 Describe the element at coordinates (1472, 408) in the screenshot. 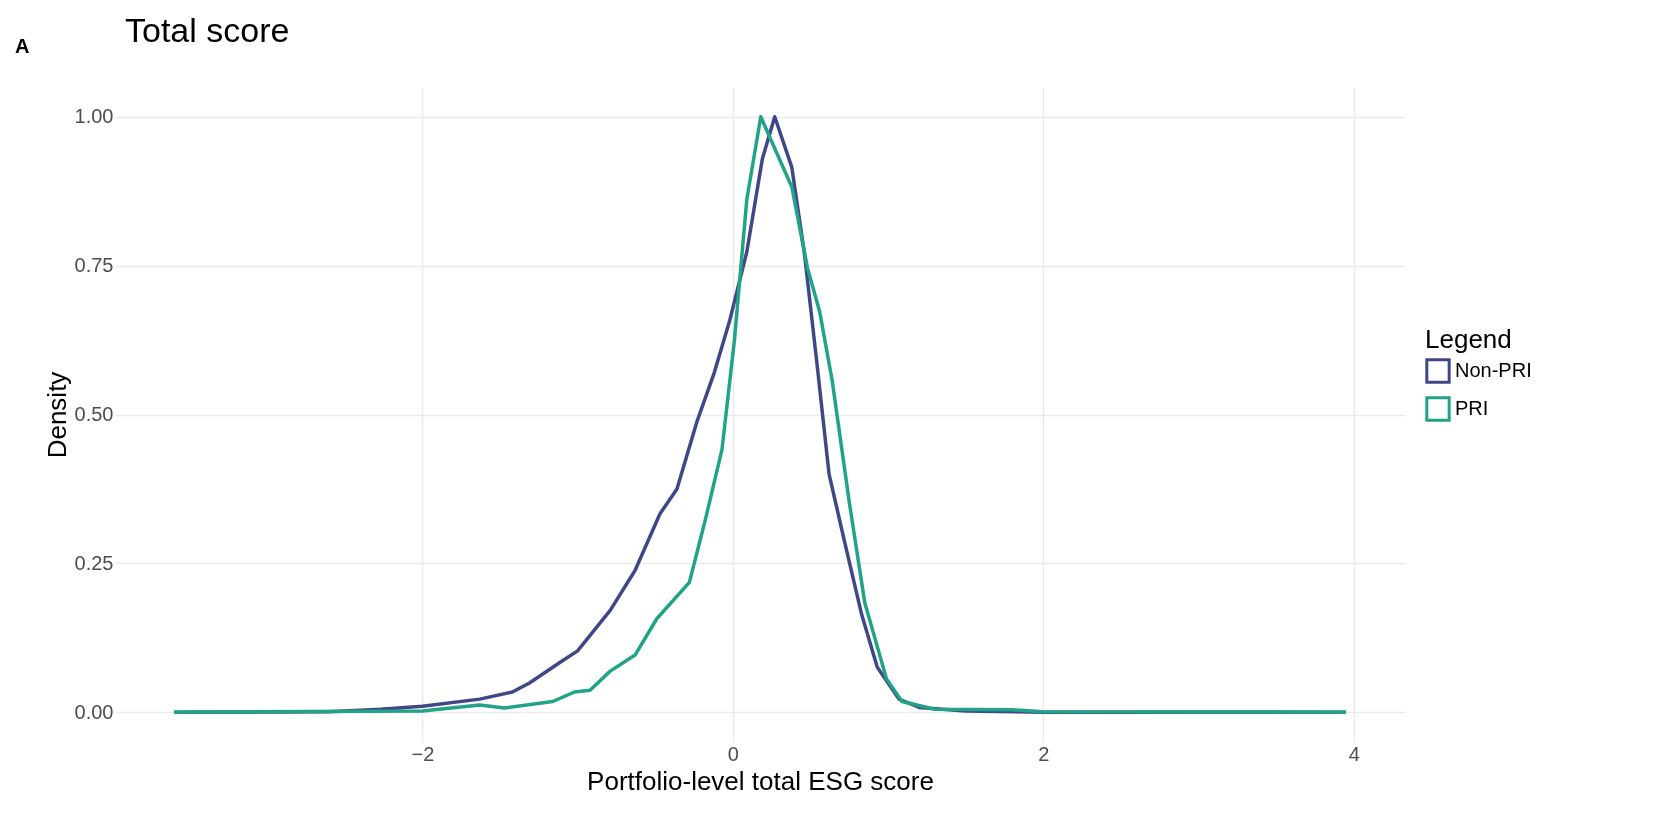

I see `legend-label: PRI` at that location.